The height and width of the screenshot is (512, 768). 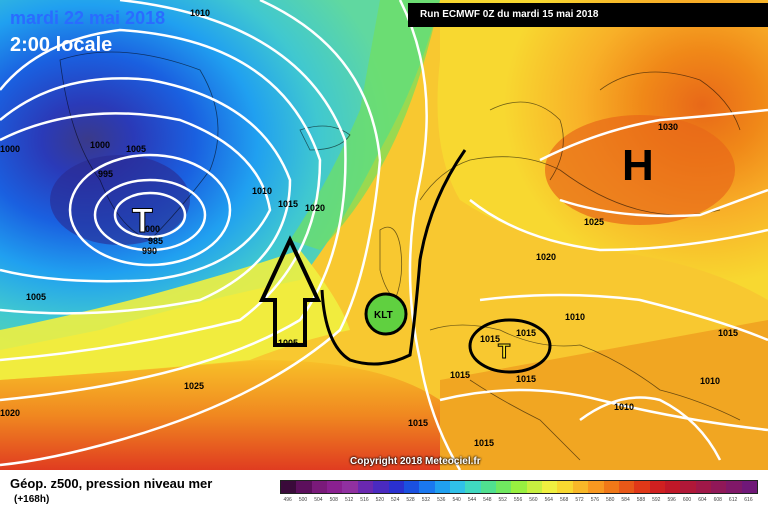 What do you see at coordinates (32, 499) in the screenshot?
I see `forecast-lead-time: (+168h)` at bounding box center [32, 499].